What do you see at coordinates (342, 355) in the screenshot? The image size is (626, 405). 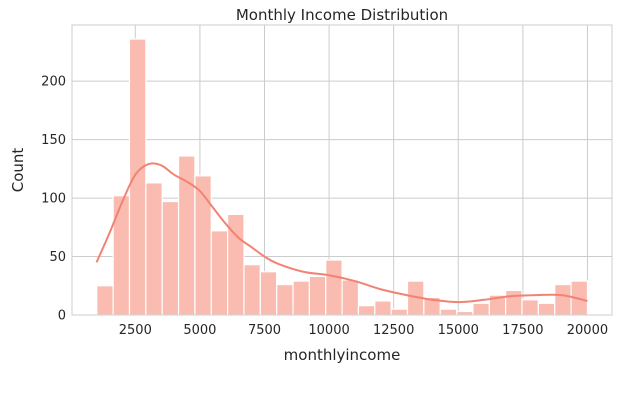 I see `x-axis-label: monthlyincome` at bounding box center [342, 355].